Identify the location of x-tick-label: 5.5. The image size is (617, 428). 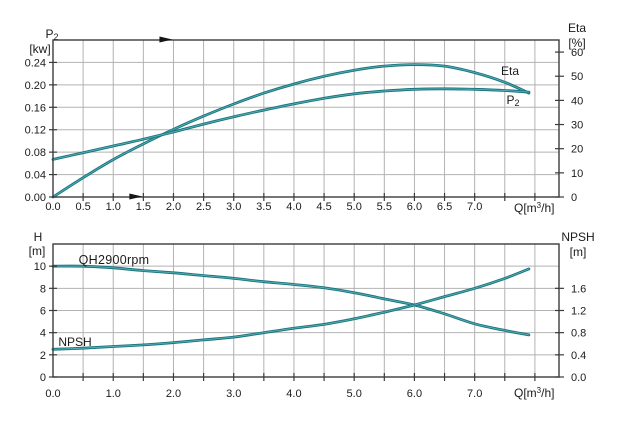
(384, 207).